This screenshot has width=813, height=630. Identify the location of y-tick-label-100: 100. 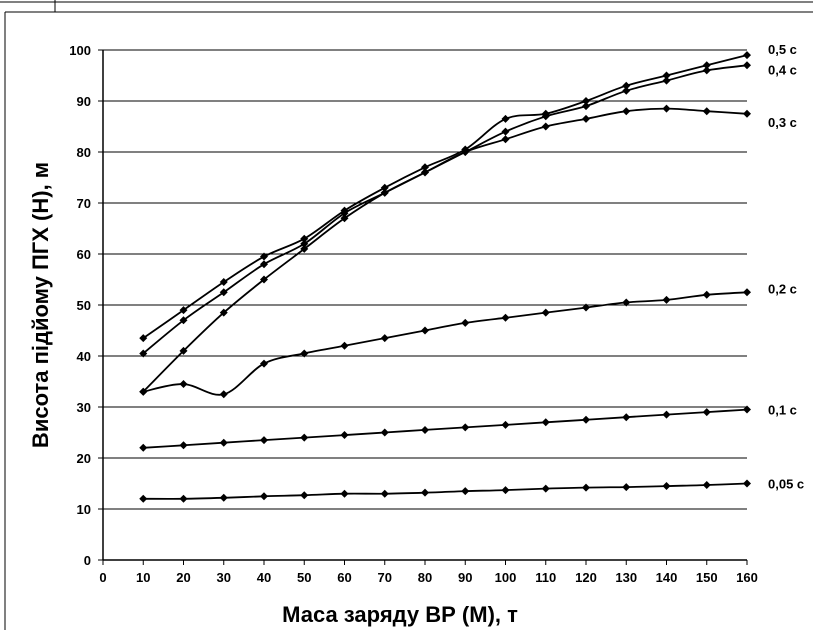
(80, 50).